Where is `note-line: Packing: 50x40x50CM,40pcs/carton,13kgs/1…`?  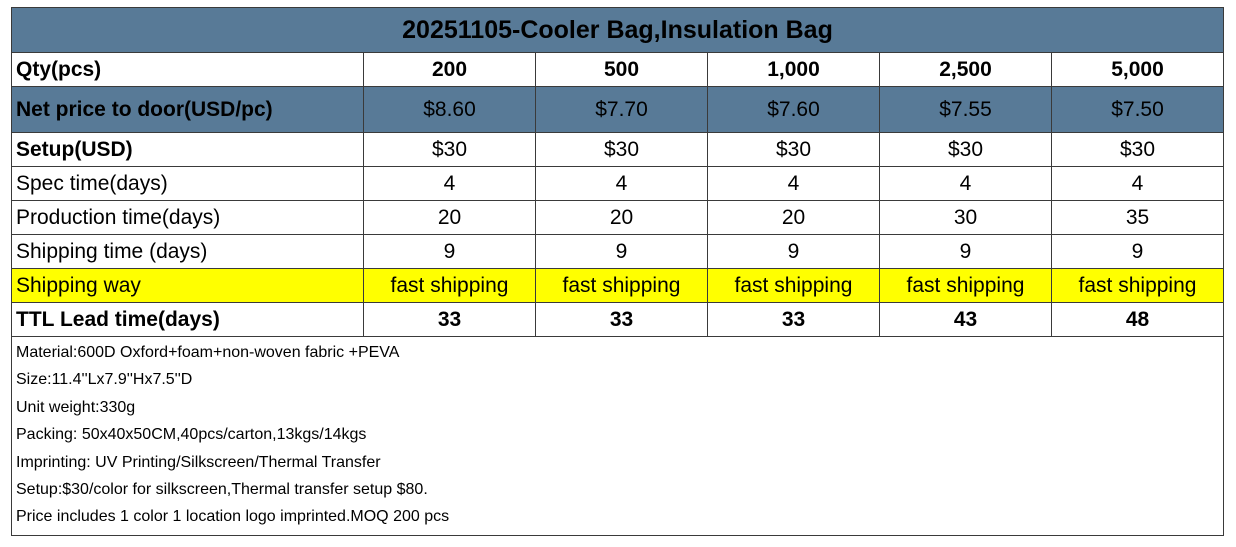
note-line: Packing: 50x40x50CM,40pcs/carton,13kgs/1… is located at coordinates (191, 435).